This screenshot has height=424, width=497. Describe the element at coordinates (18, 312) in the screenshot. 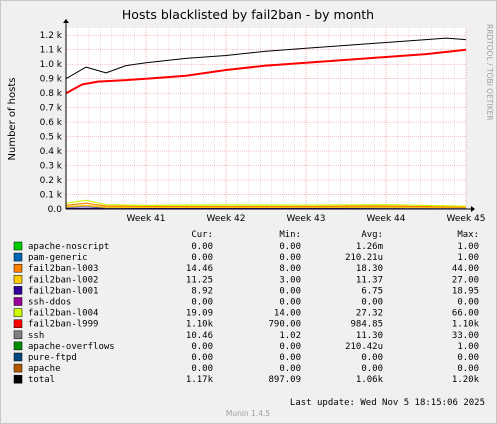

I see `legend-swatch-fail2ban-l004` at that location.